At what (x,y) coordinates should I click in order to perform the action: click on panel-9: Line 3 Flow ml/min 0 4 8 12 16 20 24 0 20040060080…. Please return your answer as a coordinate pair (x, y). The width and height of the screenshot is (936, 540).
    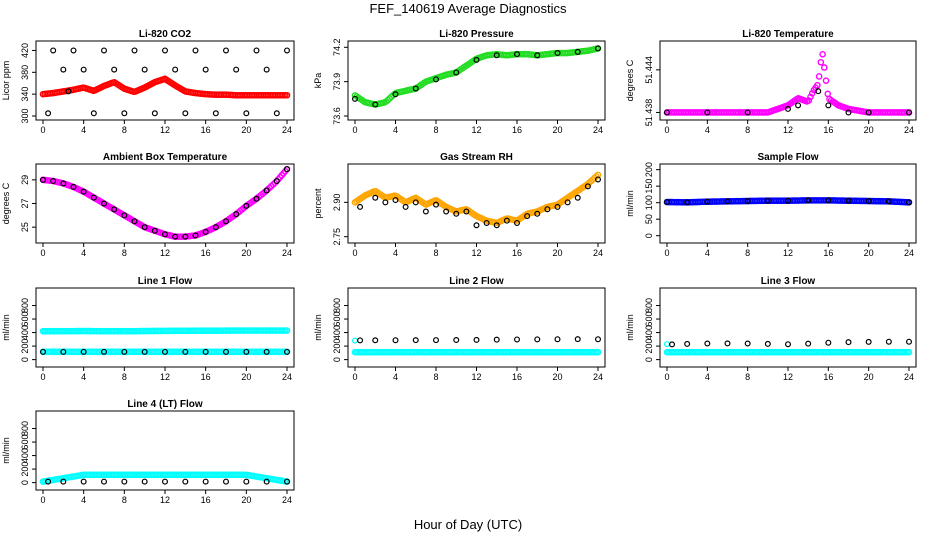
    Looking at the image, I should click on (771, 329).